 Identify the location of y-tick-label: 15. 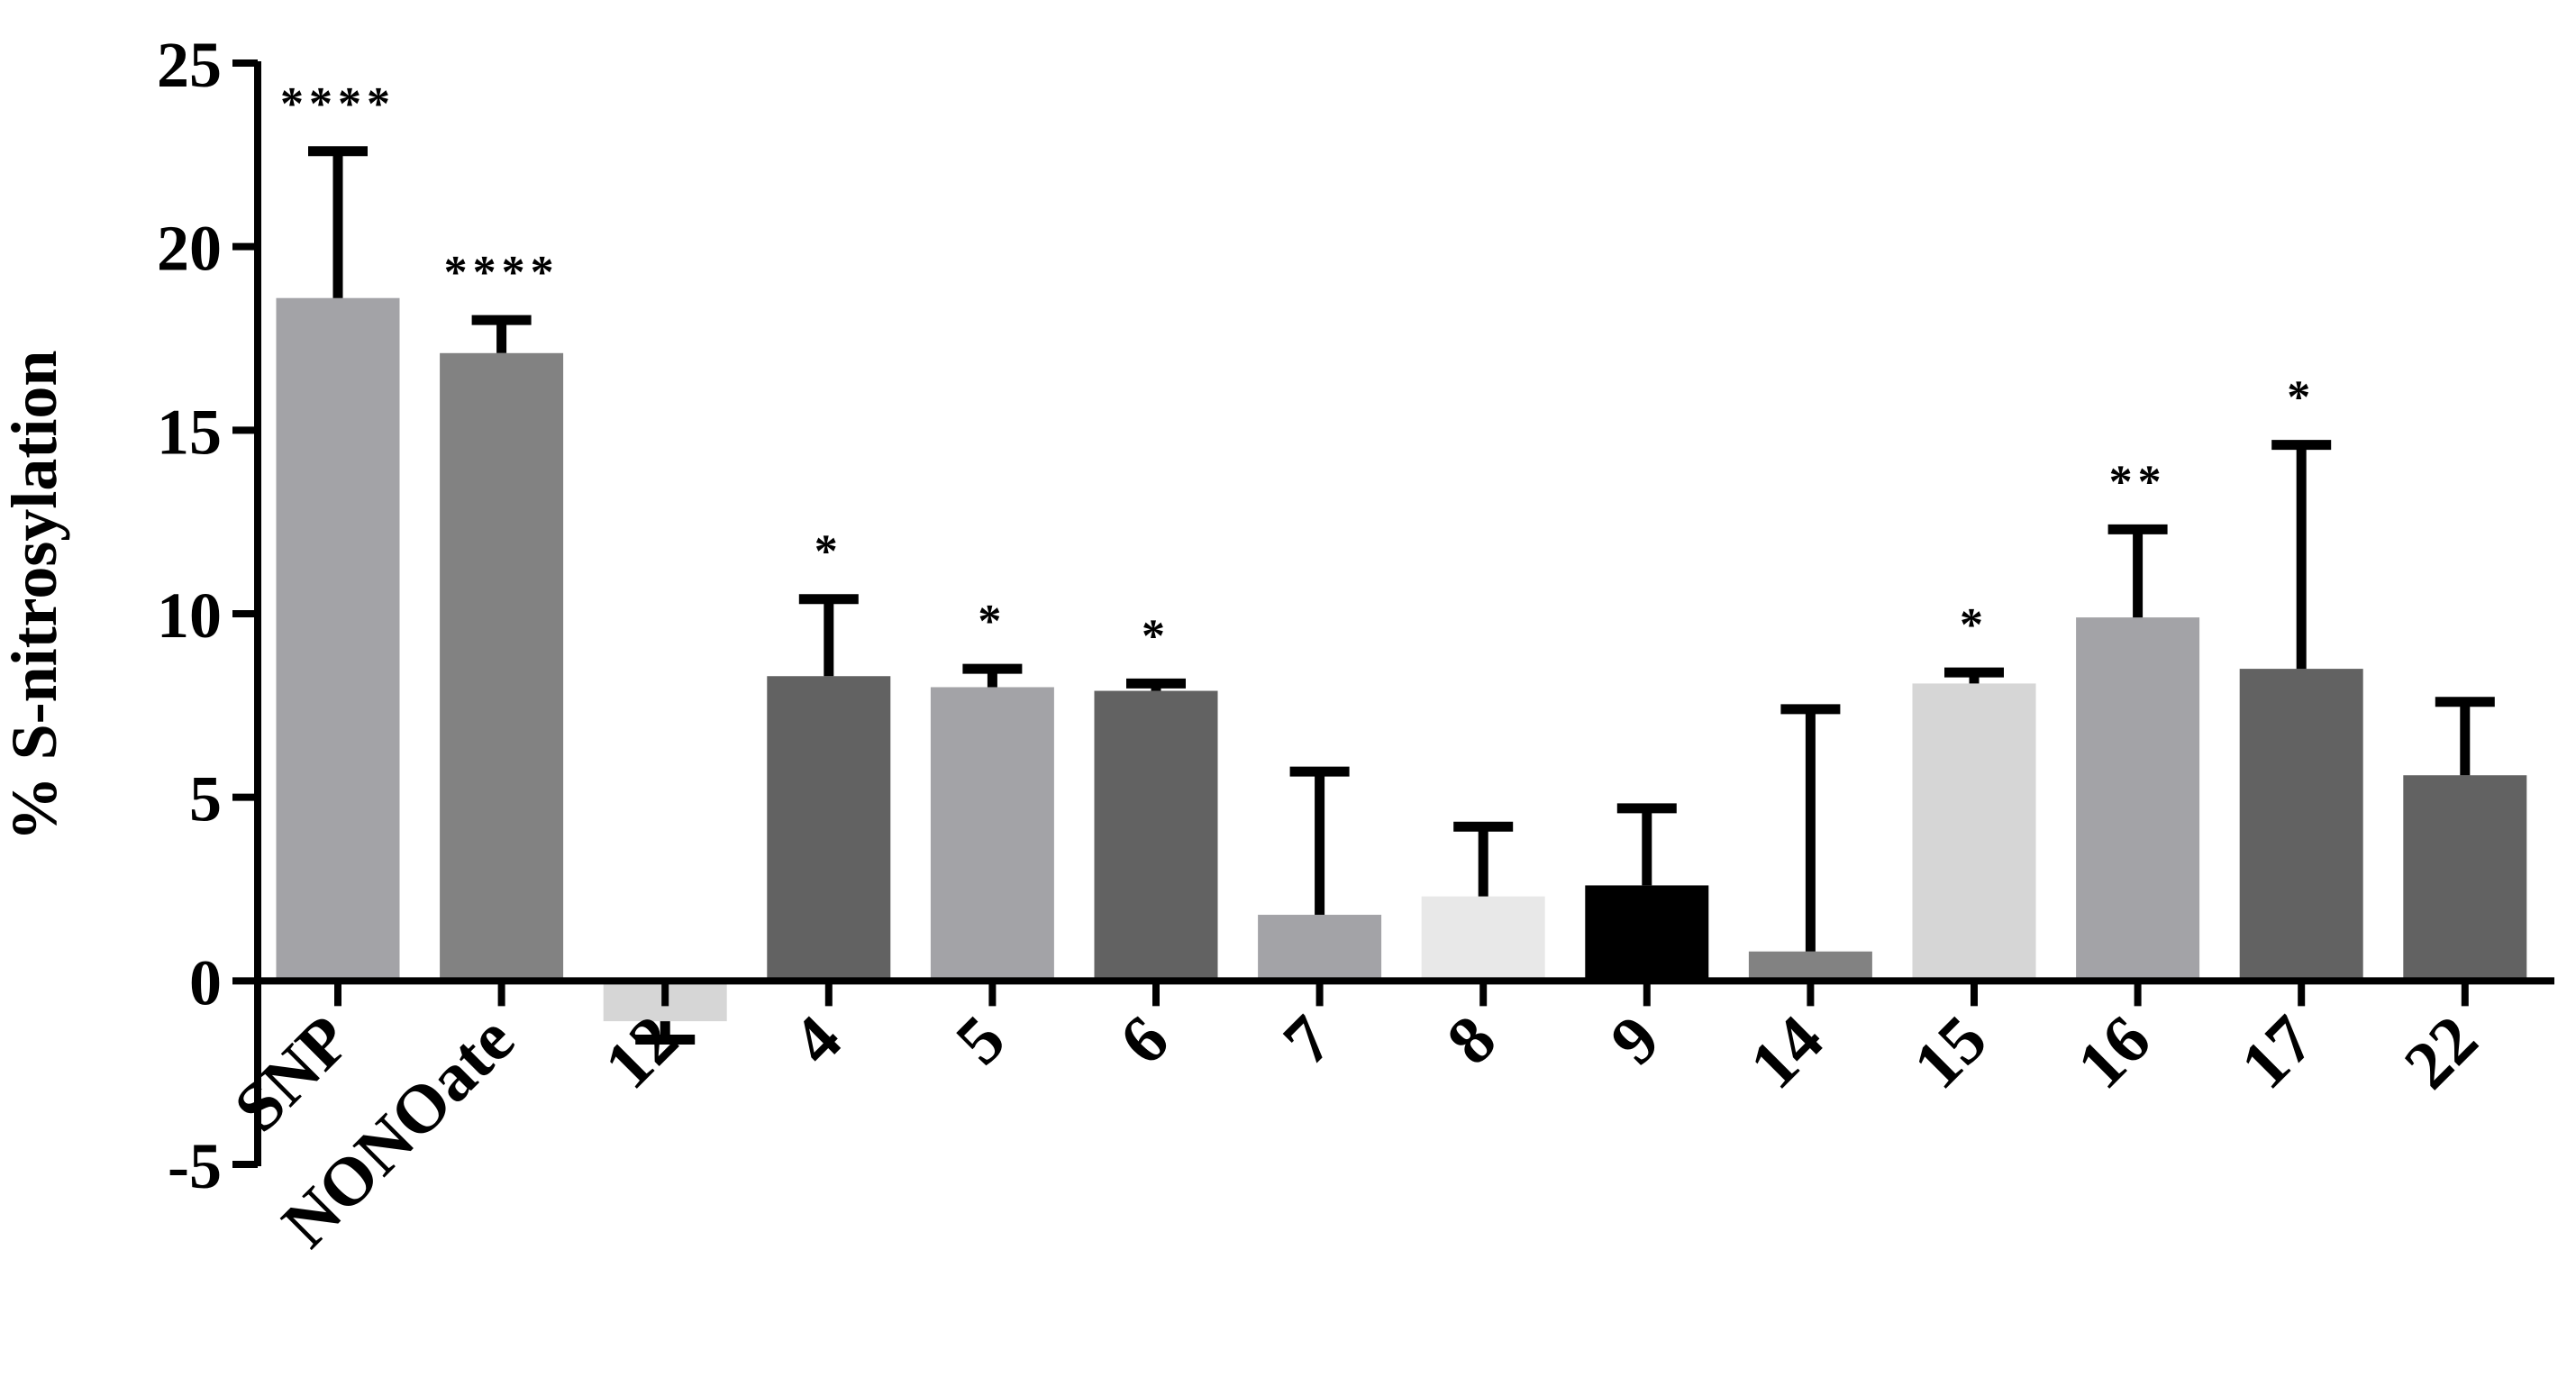
(189, 432).